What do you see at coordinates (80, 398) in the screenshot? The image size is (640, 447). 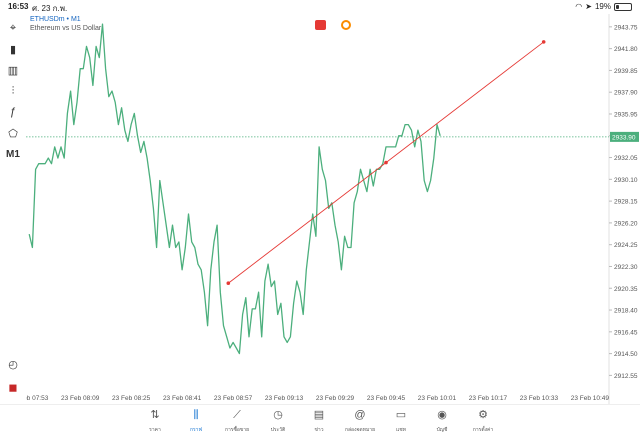 I see `x-tick-label: 23 Feb 08:09` at bounding box center [80, 398].